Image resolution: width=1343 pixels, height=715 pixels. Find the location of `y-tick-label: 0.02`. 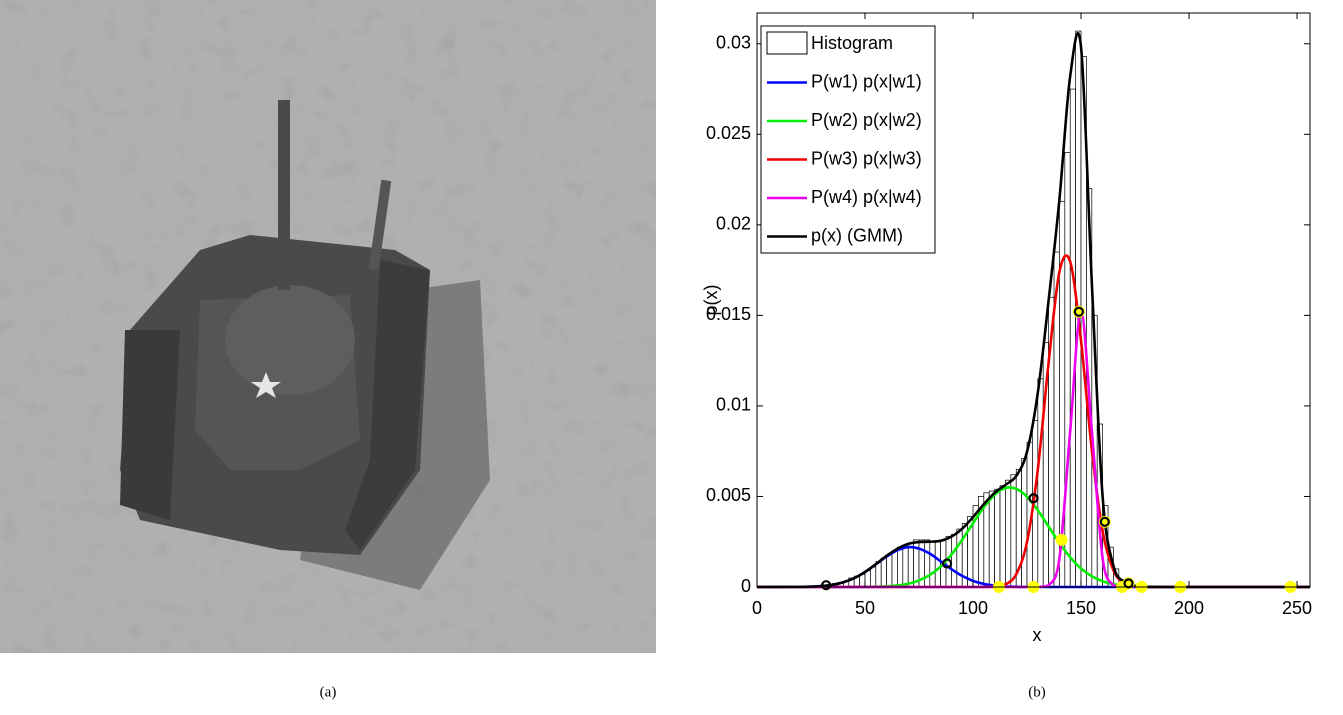

y-tick-label: 0.02 is located at coordinates (733, 224).